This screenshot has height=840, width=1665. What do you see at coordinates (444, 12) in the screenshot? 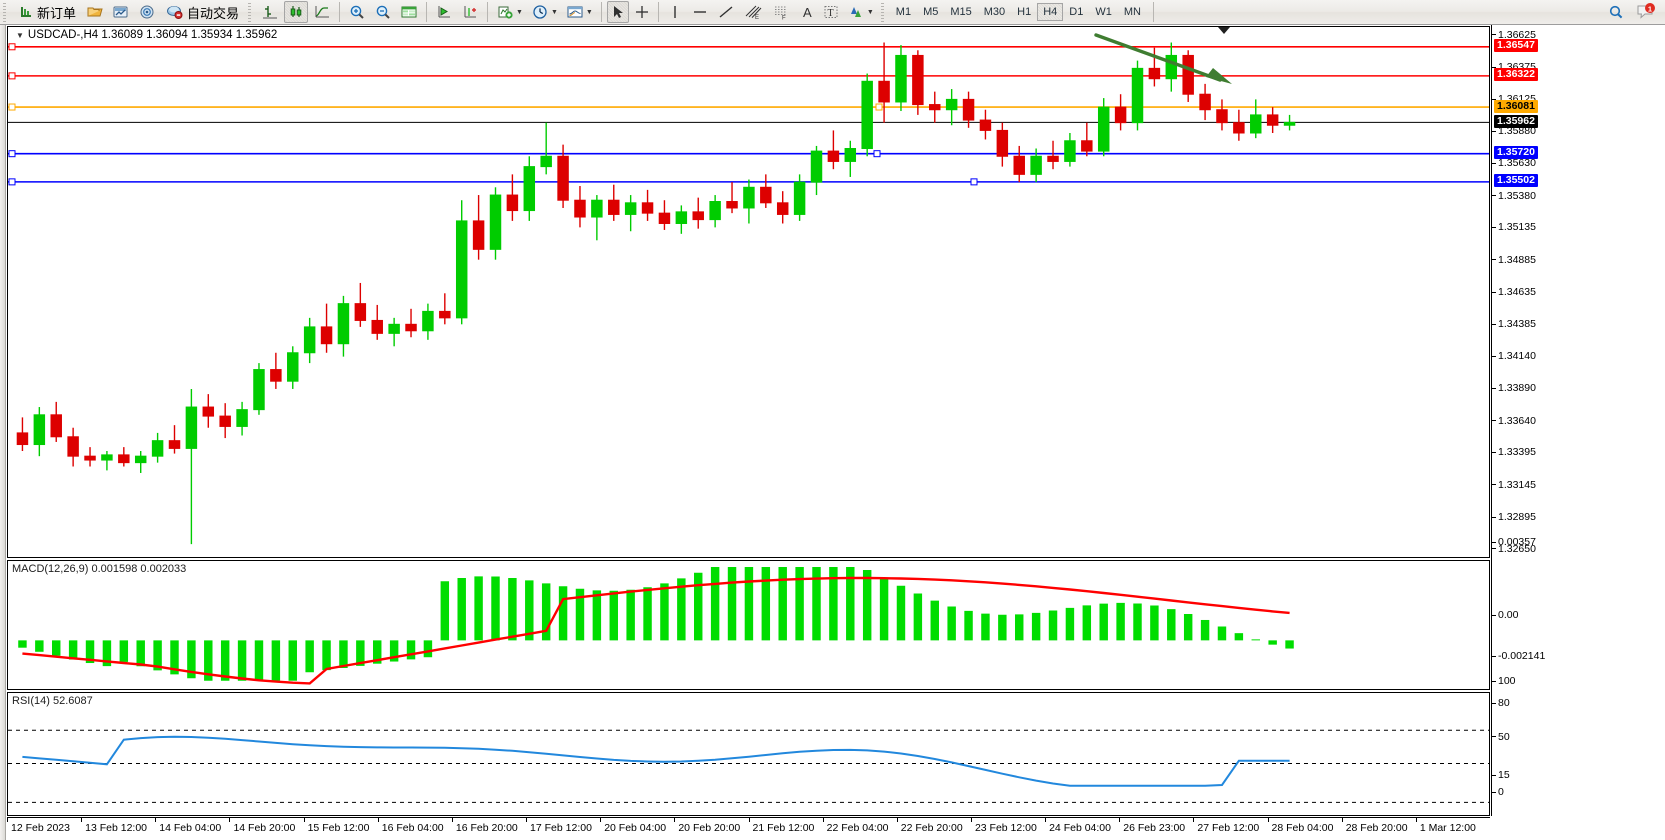
I see `auto-scroll-button` at bounding box center [444, 12].